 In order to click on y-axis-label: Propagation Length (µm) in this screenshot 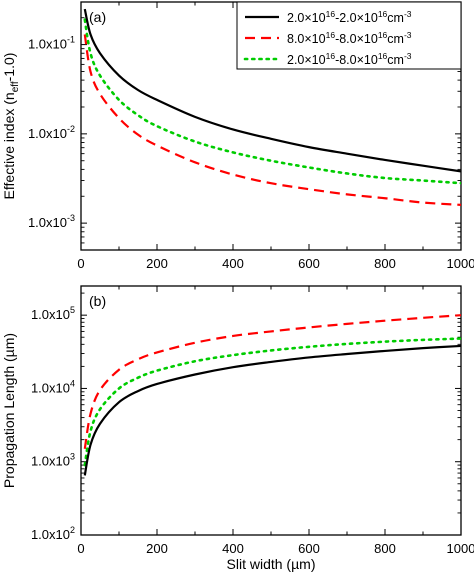, I will do `click(9, 410)`.